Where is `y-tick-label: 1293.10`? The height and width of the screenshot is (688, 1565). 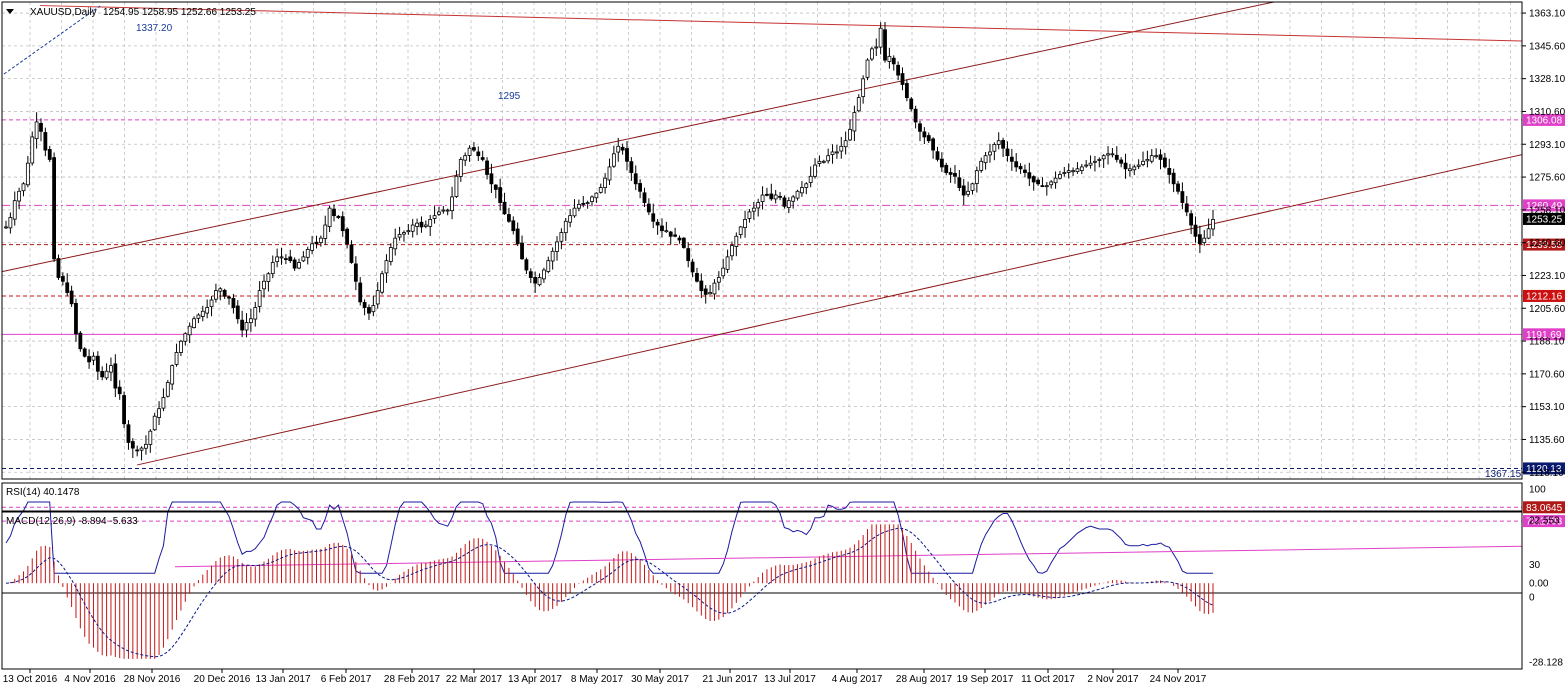
y-tick-label: 1293.10 is located at coordinates (1547, 145).